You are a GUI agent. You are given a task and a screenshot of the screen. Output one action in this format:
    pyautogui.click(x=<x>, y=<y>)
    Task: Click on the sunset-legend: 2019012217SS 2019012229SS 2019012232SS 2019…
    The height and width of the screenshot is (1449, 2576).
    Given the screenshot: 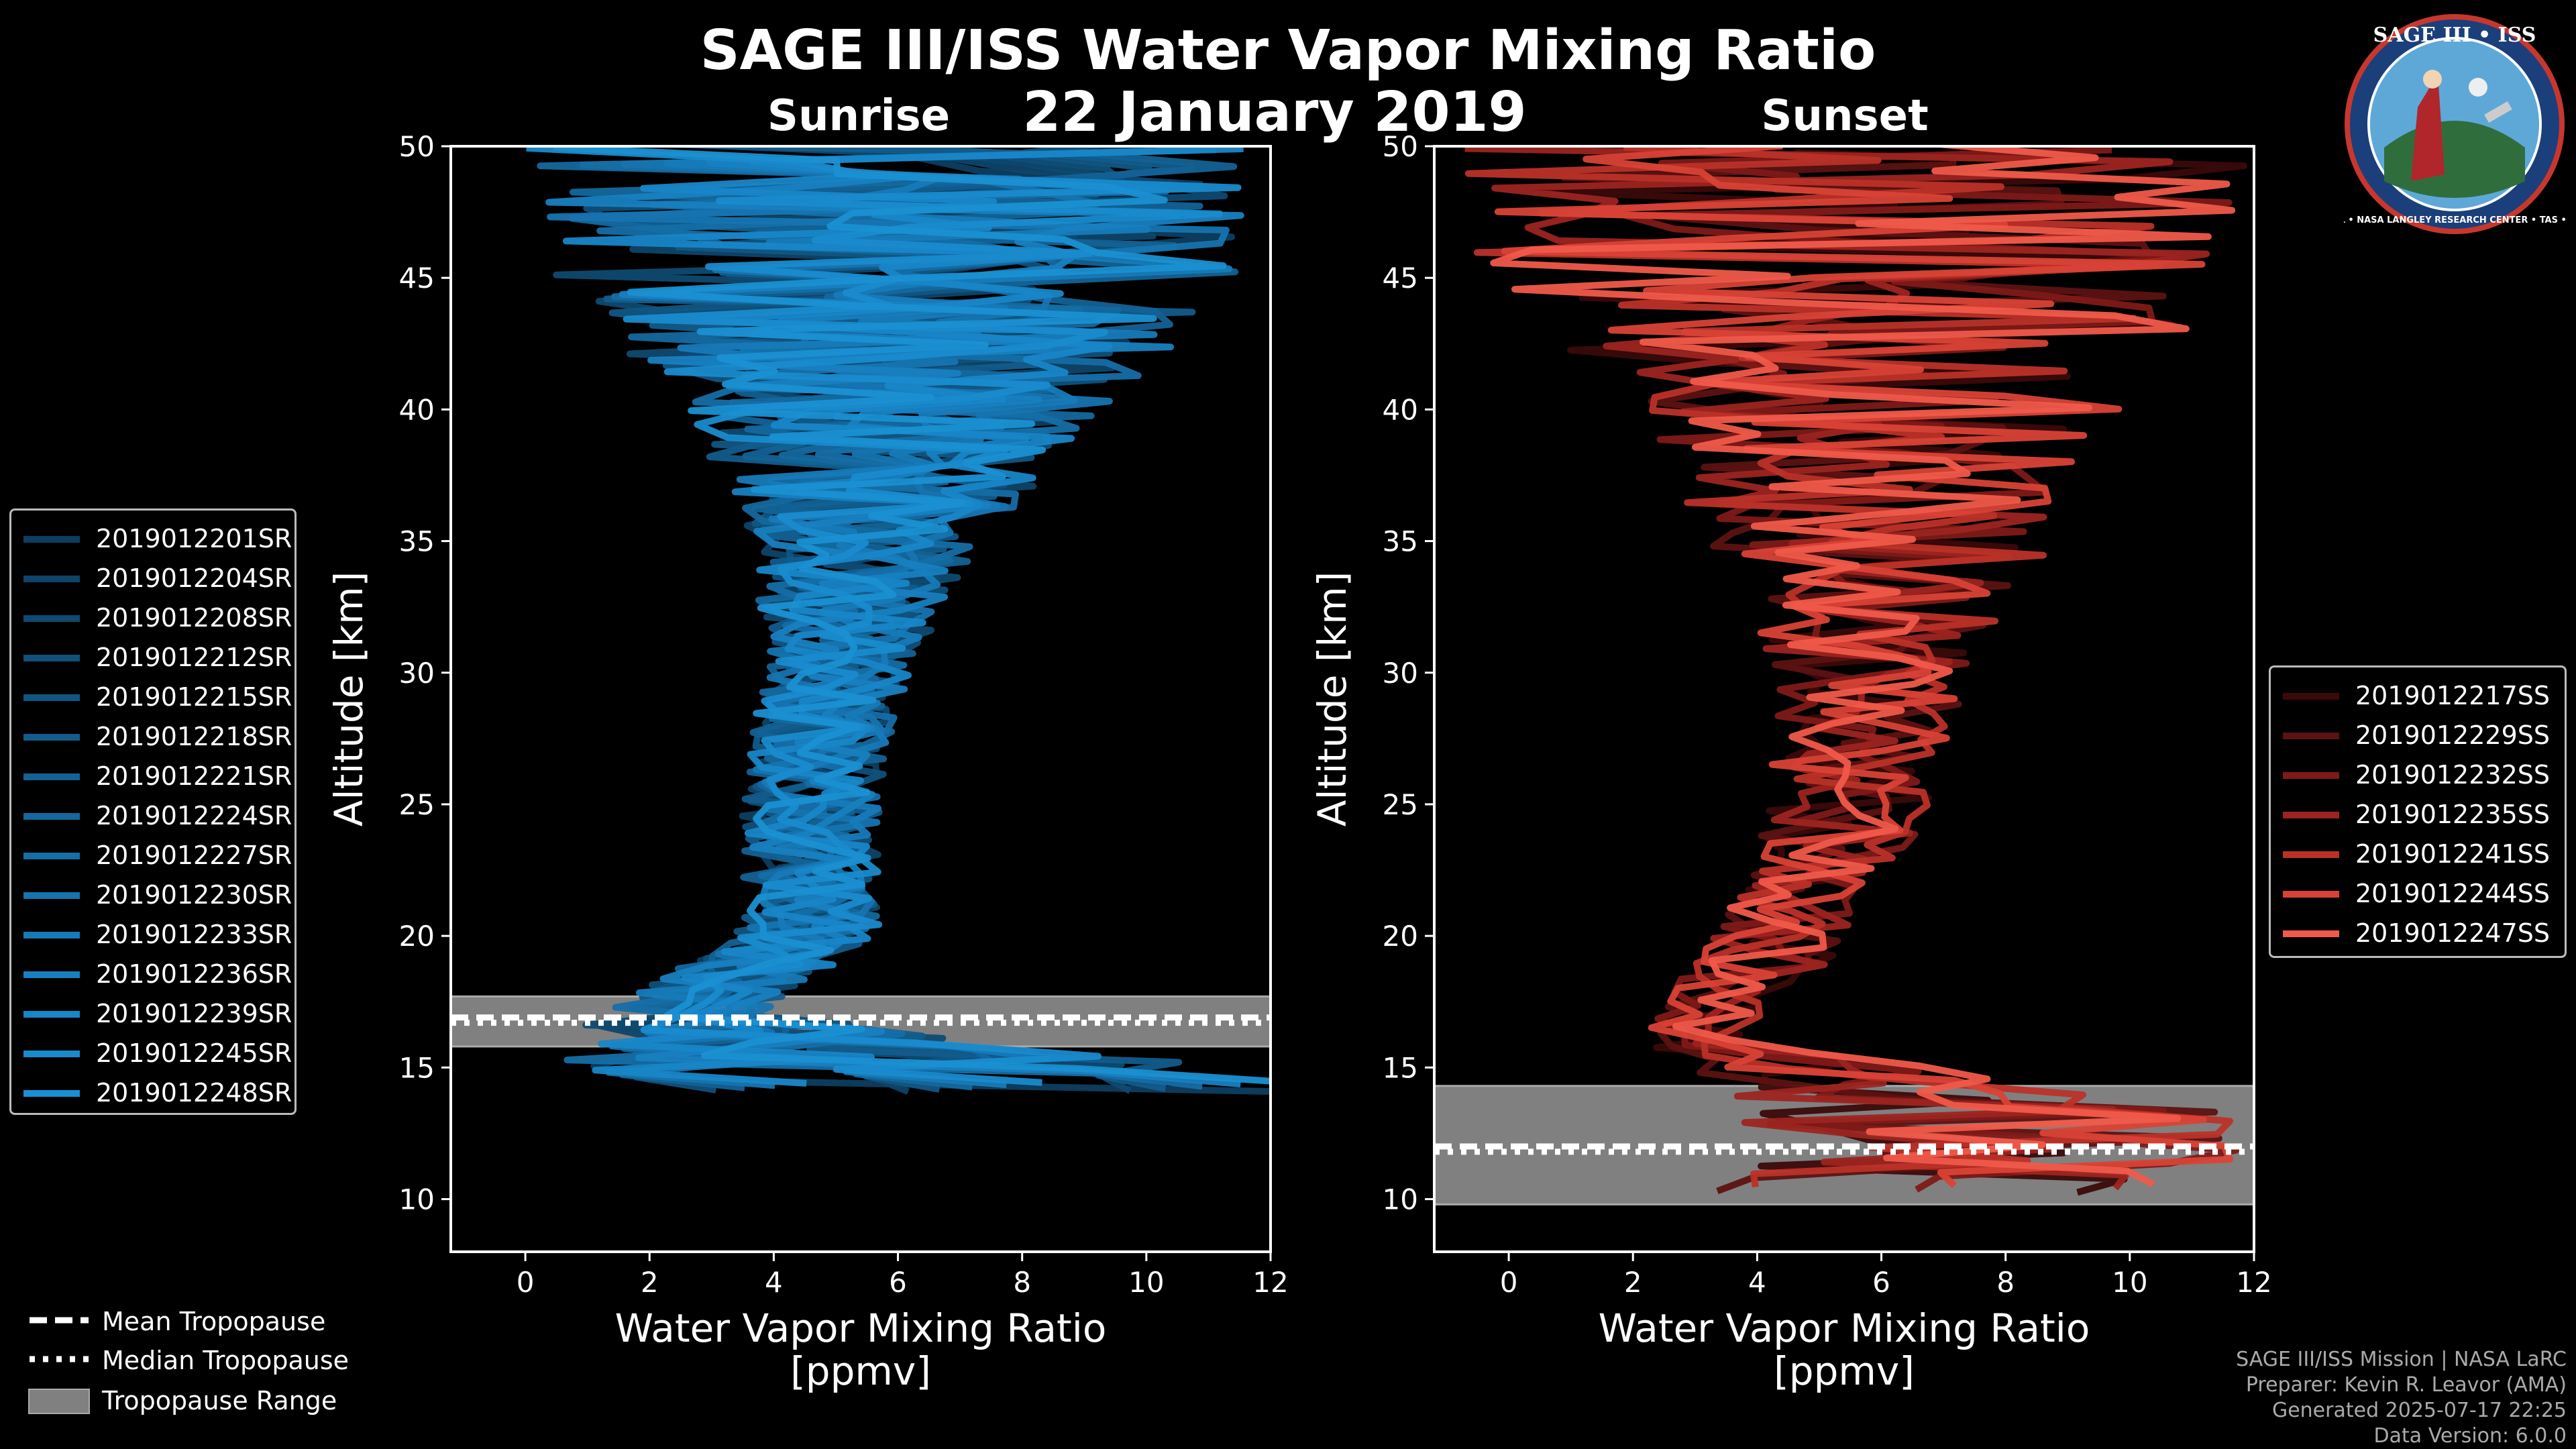 What is the action you would take?
    pyautogui.click(x=2418, y=811)
    